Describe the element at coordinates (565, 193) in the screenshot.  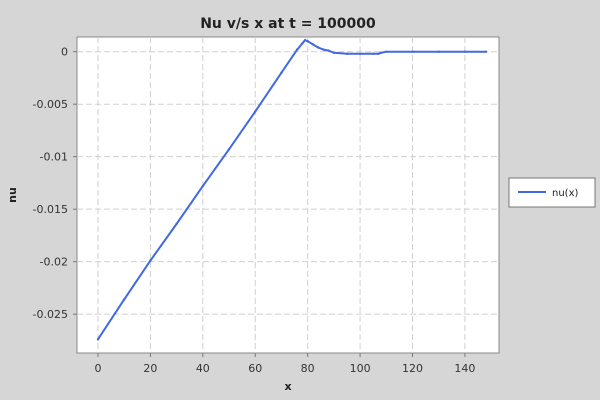
I see `legend-series-label: nu(x)` at that location.